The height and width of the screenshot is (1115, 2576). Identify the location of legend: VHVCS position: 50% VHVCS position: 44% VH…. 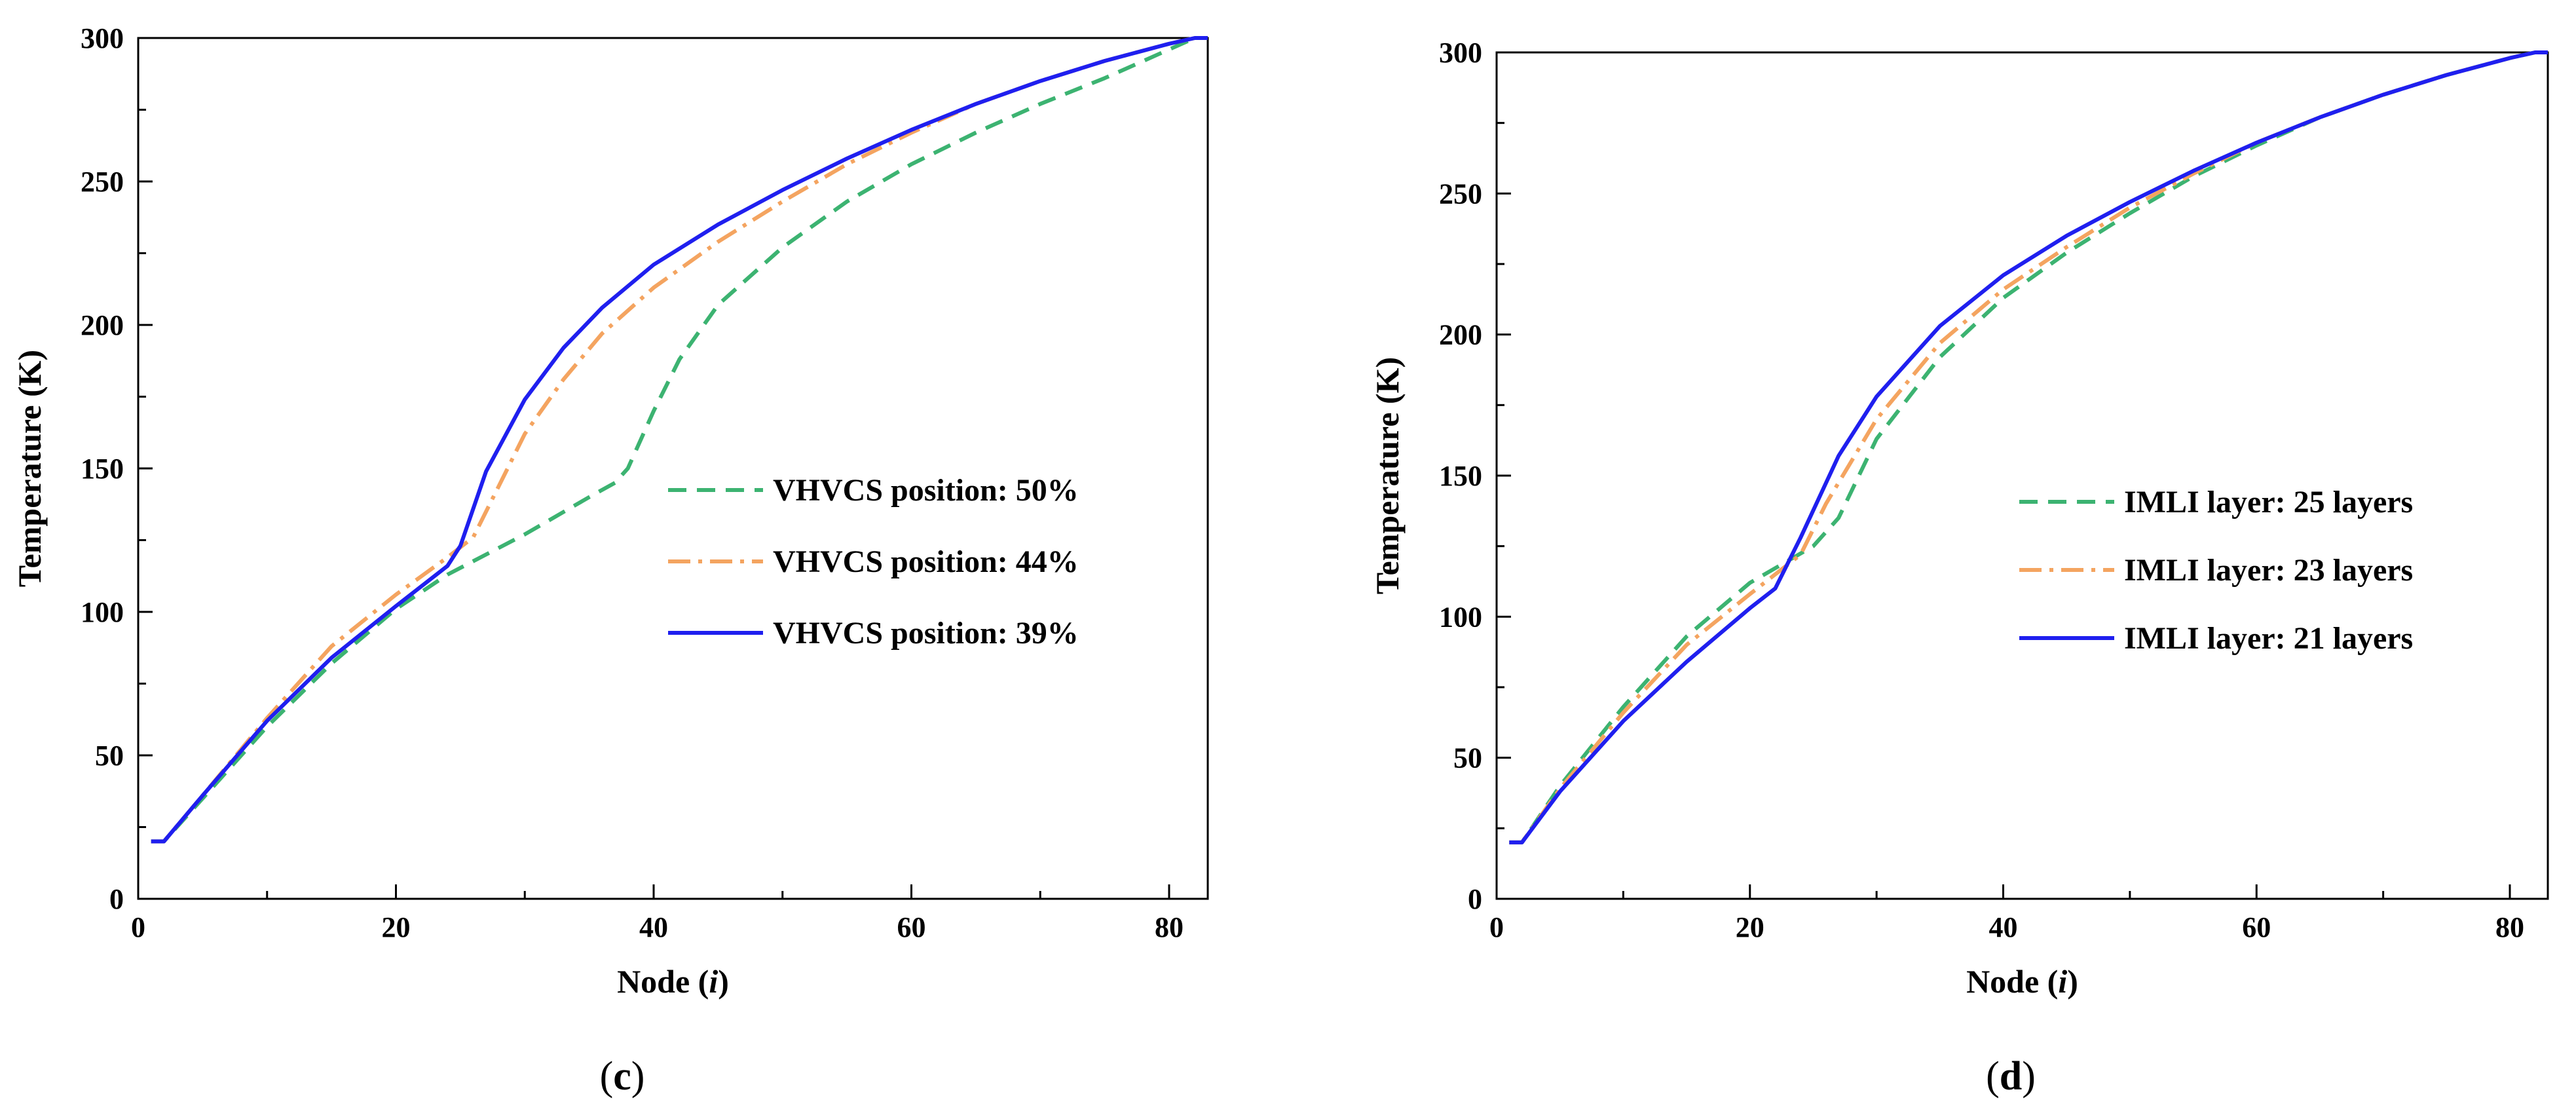
(873, 562).